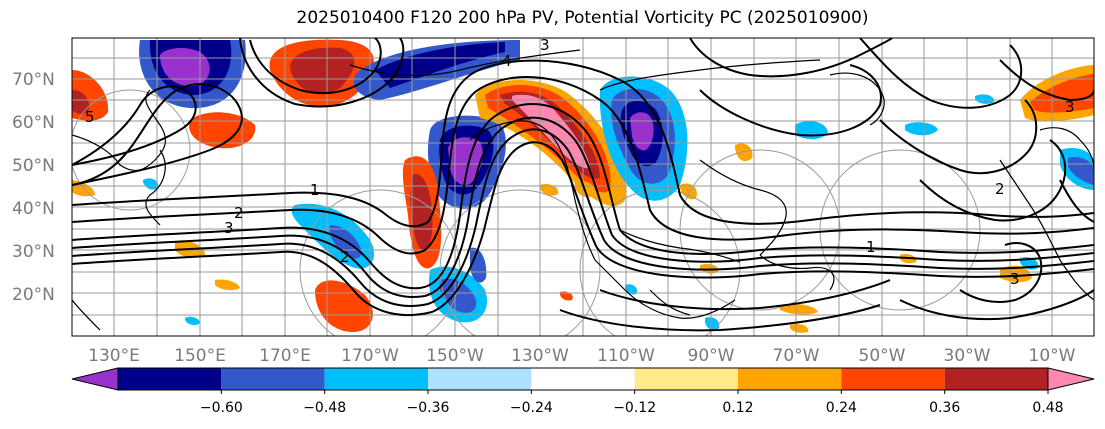  Describe the element at coordinates (33, 252) in the screenshot. I see `lat-label-30n: 30°N` at that location.